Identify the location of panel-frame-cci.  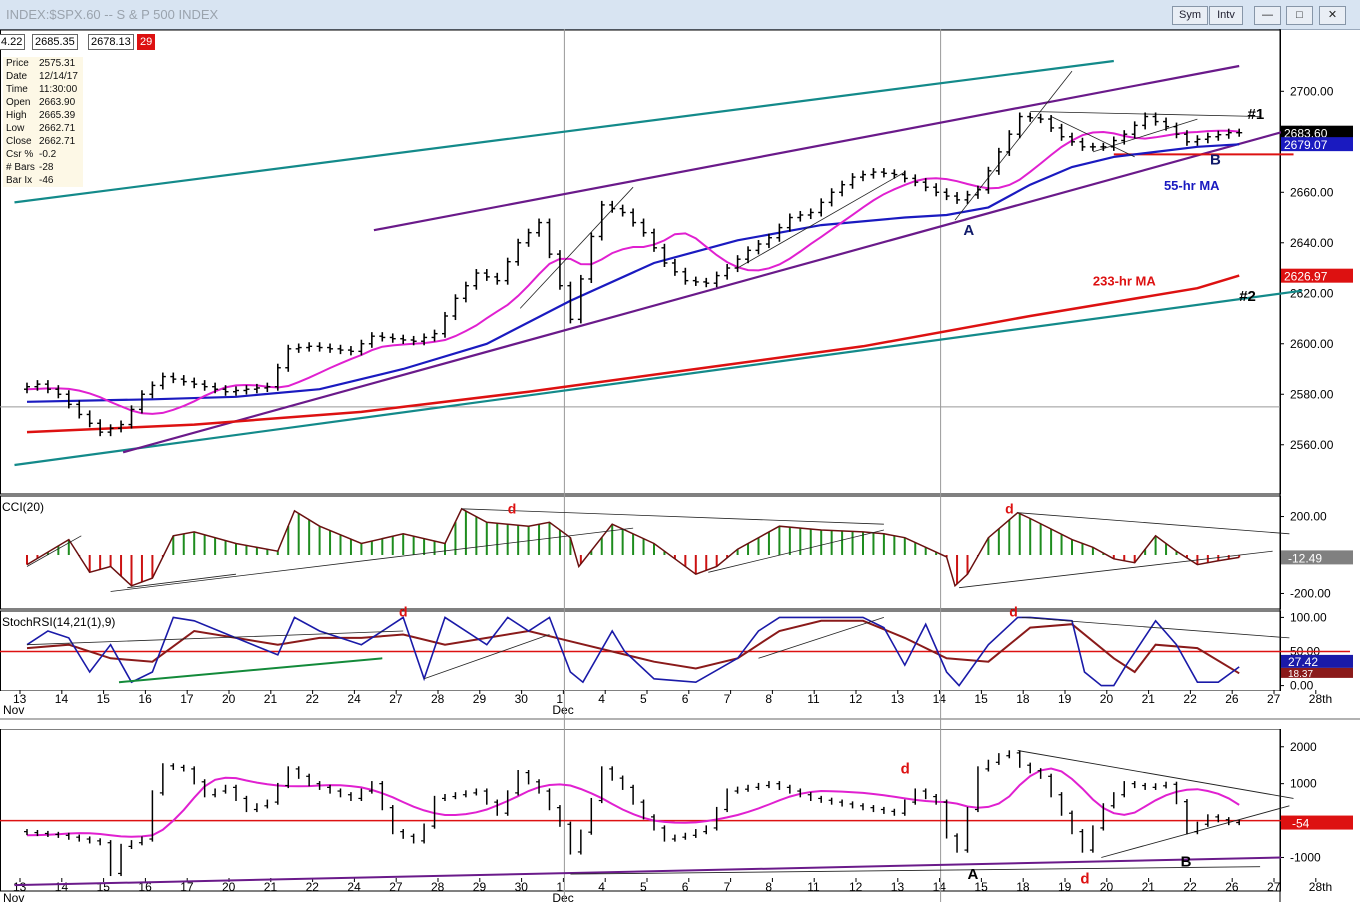
(640, 552).